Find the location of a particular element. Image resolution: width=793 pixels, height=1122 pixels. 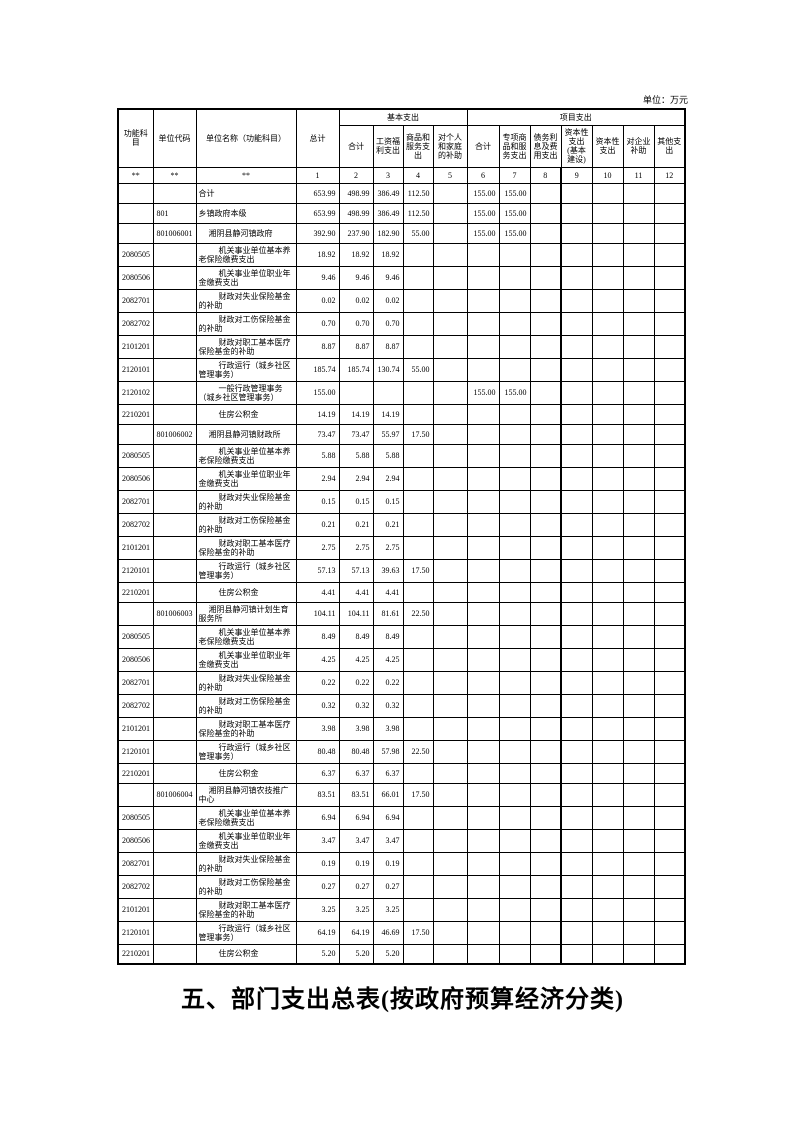

value-cell: 55.97 is located at coordinates (388, 434).